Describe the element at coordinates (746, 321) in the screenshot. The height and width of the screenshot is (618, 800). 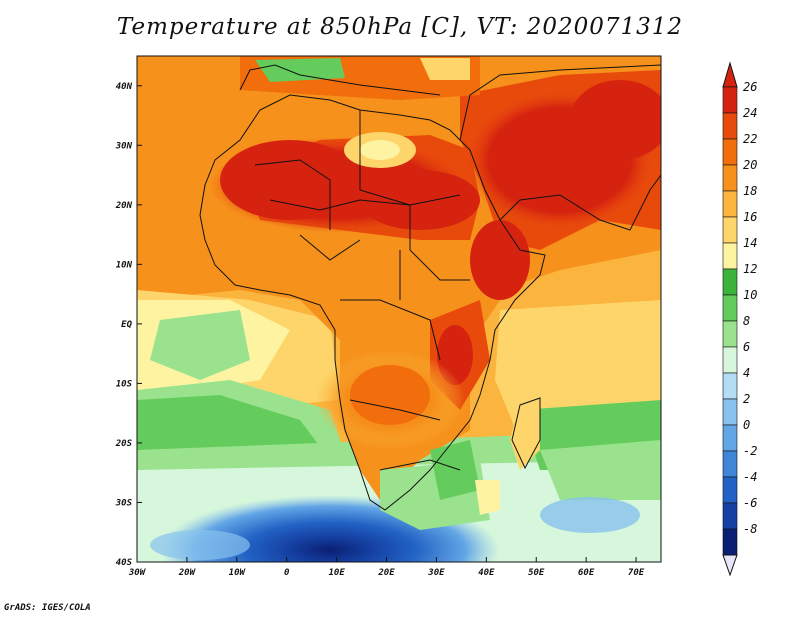
I see `colorbar-label: 8` at that location.